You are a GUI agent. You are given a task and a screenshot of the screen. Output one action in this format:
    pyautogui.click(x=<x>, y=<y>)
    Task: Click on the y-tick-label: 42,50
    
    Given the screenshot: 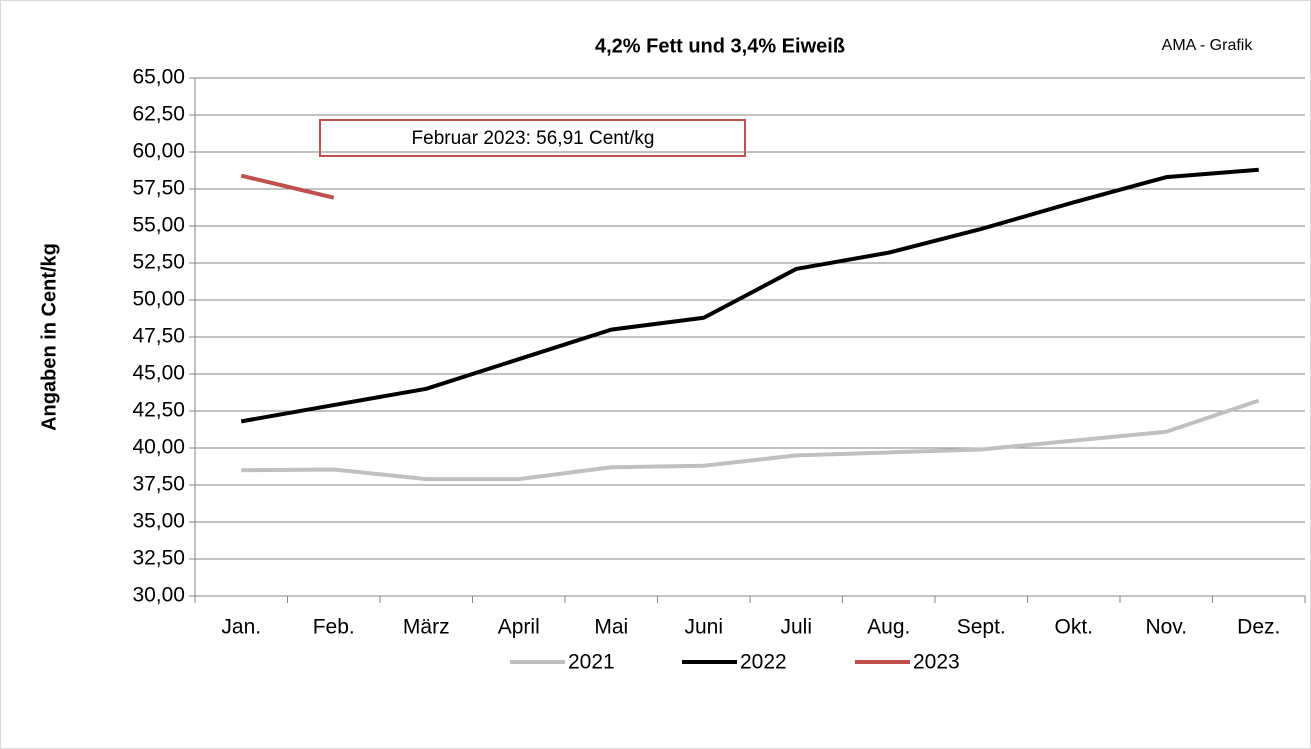 What is the action you would take?
    pyautogui.click(x=158, y=410)
    